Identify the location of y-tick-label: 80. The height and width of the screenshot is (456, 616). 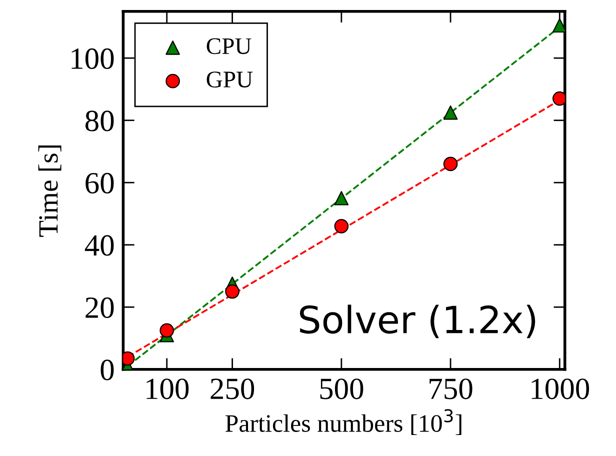
(99, 121).